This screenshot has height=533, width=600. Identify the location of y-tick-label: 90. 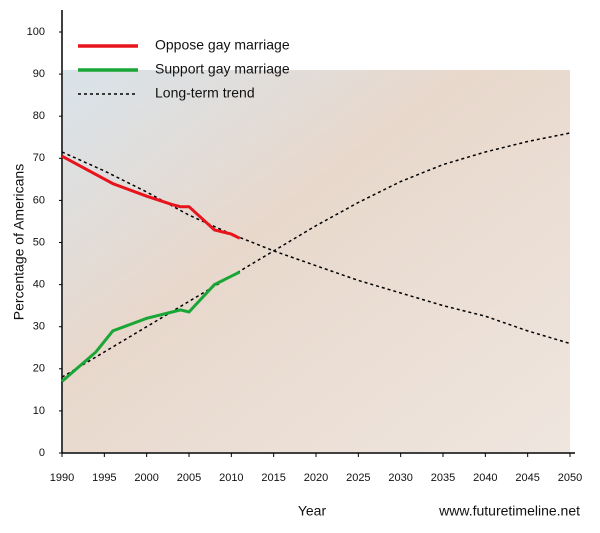
(39, 74).